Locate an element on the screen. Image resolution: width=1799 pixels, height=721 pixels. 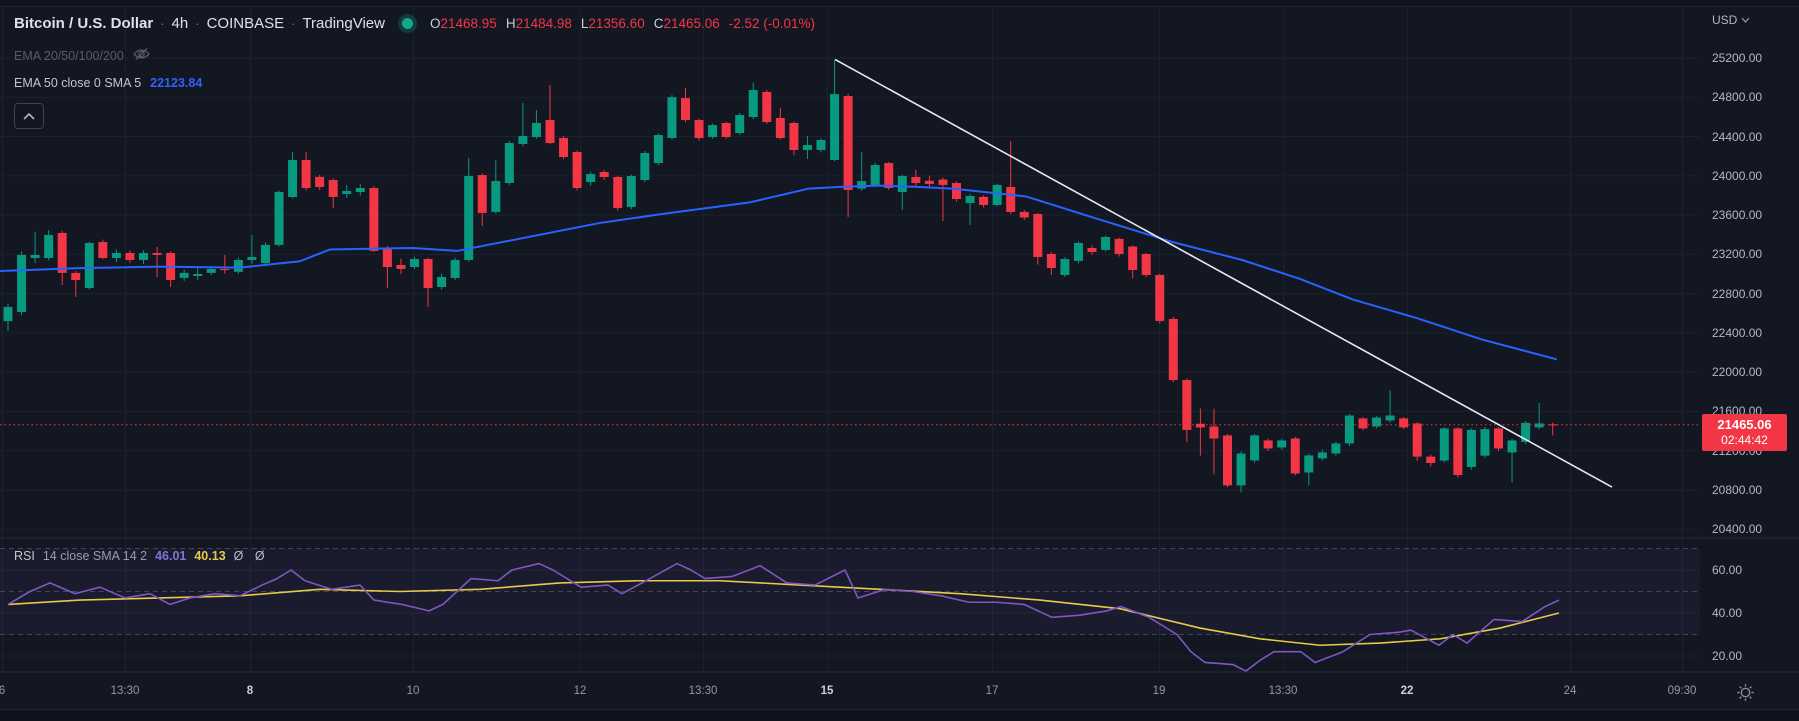
indicator-label: EMA 20/50/100/200 is located at coordinates (69, 55).